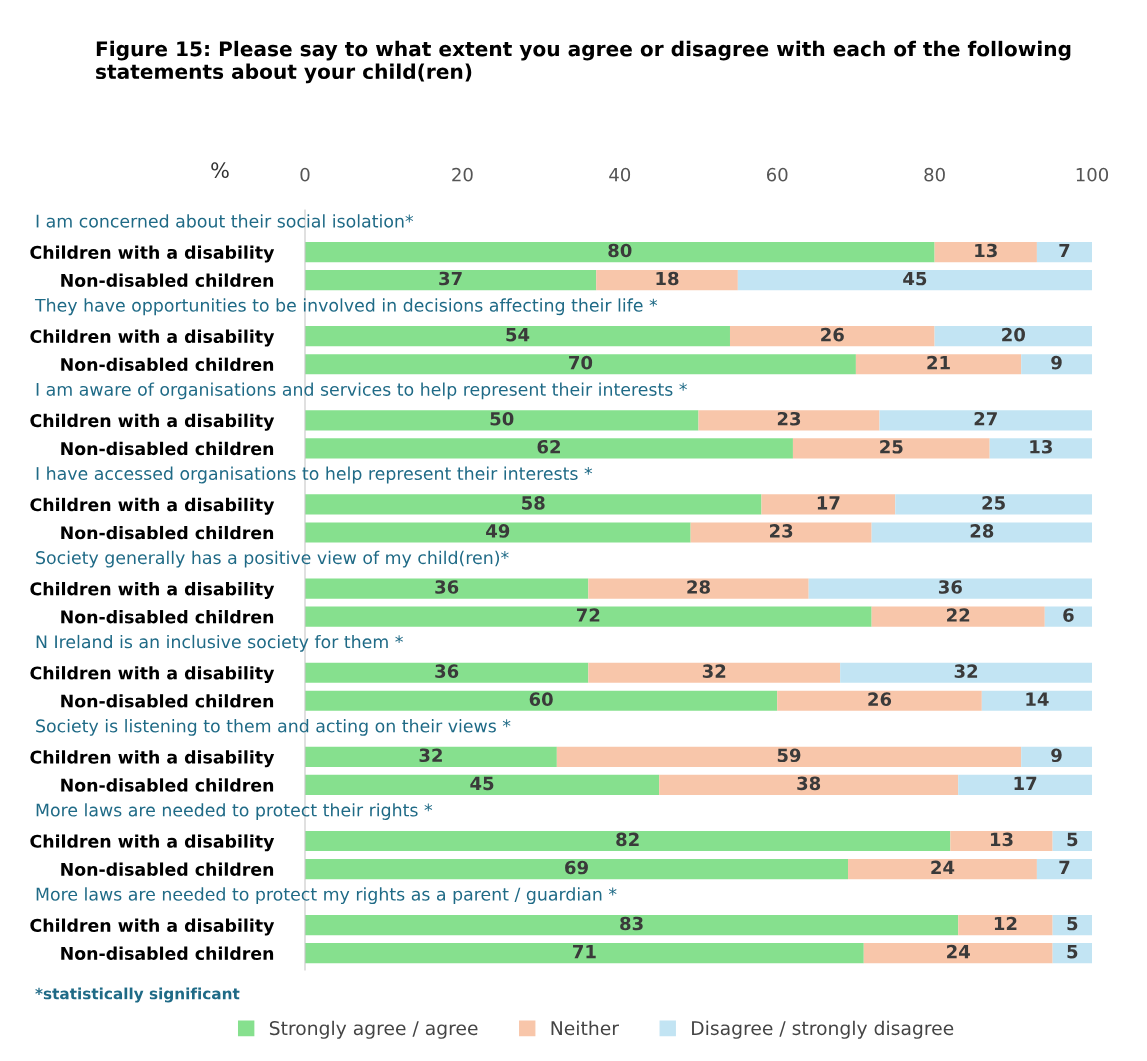  Describe the element at coordinates (533, 503) in the screenshot. I see `data-label: 58` at that location.